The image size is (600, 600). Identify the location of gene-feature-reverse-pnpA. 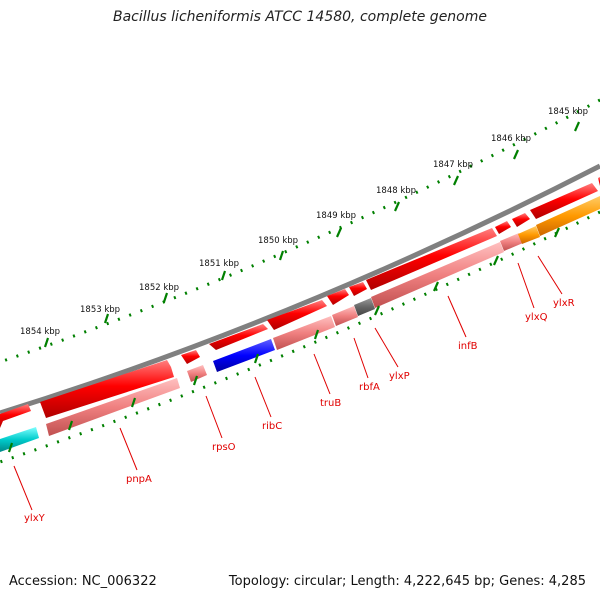
(113, 407).